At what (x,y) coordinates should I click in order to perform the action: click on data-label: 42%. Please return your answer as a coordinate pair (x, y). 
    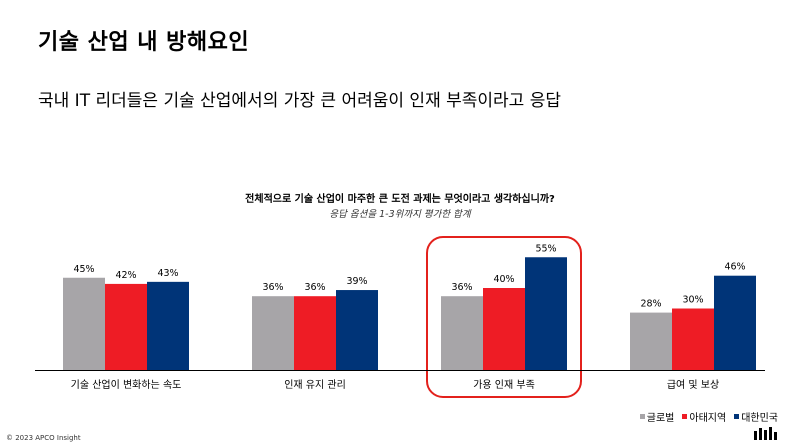
    Looking at the image, I should click on (125, 275).